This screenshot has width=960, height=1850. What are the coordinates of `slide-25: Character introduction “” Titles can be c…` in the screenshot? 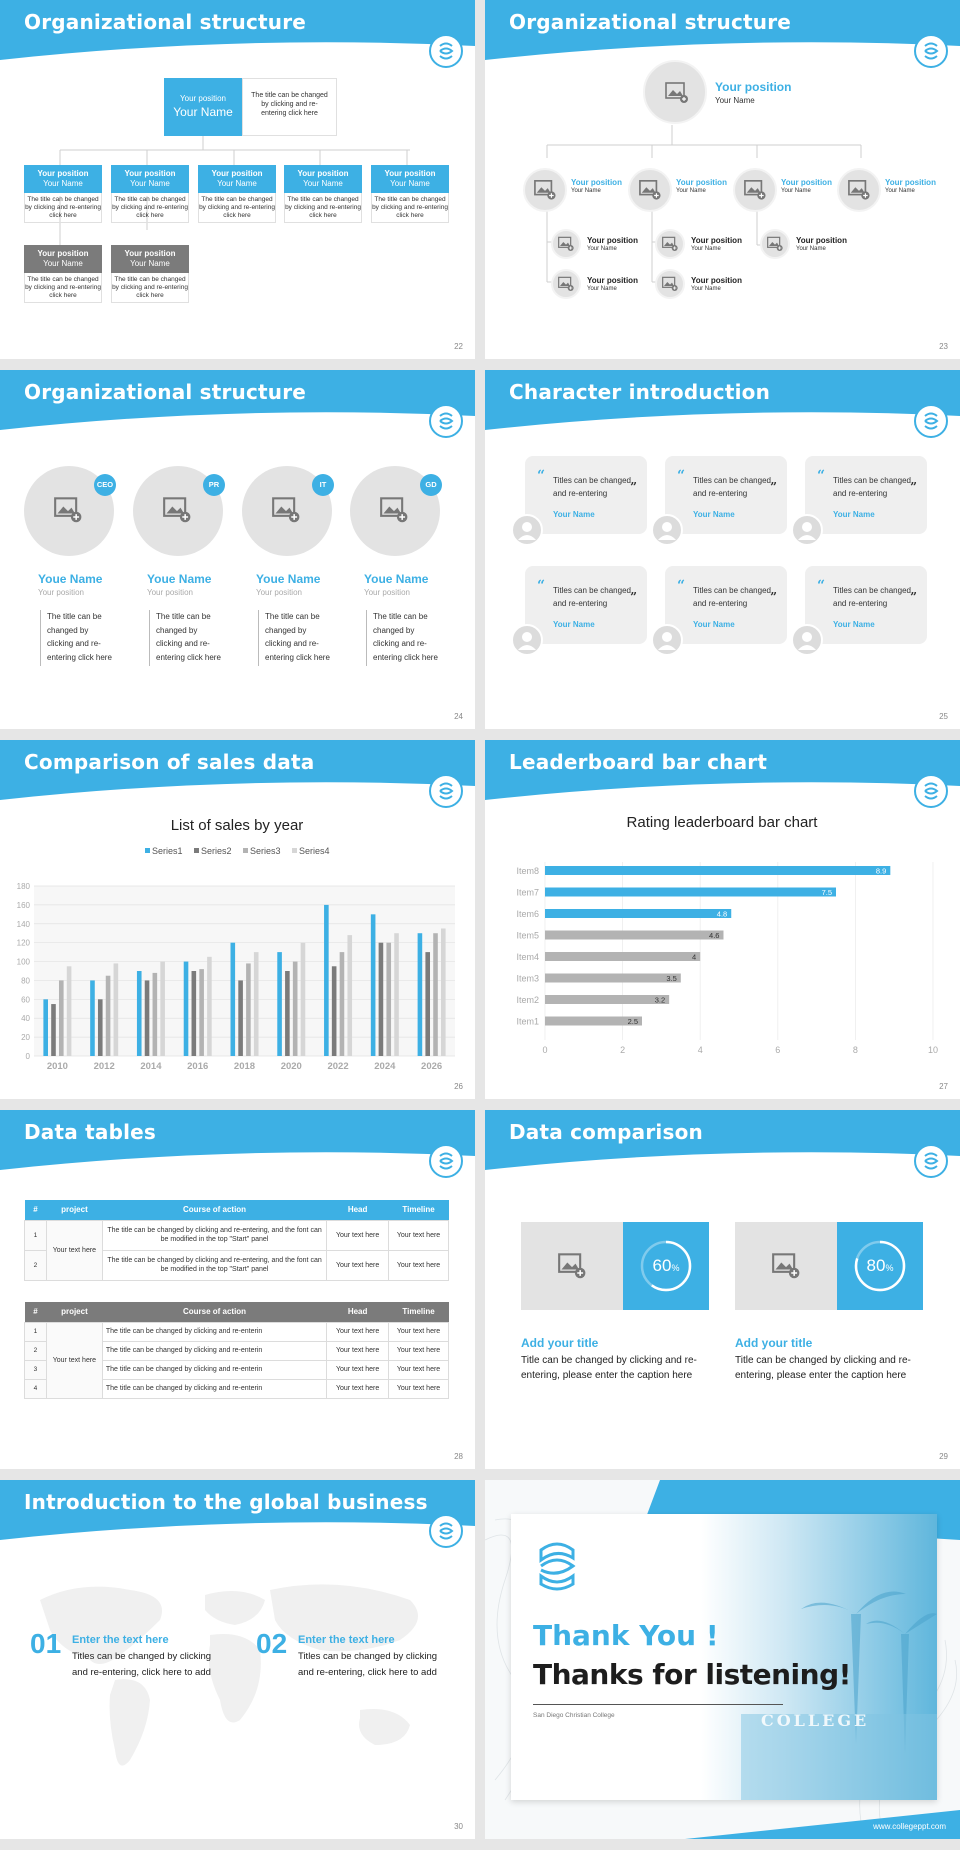 It's located at (722, 549).